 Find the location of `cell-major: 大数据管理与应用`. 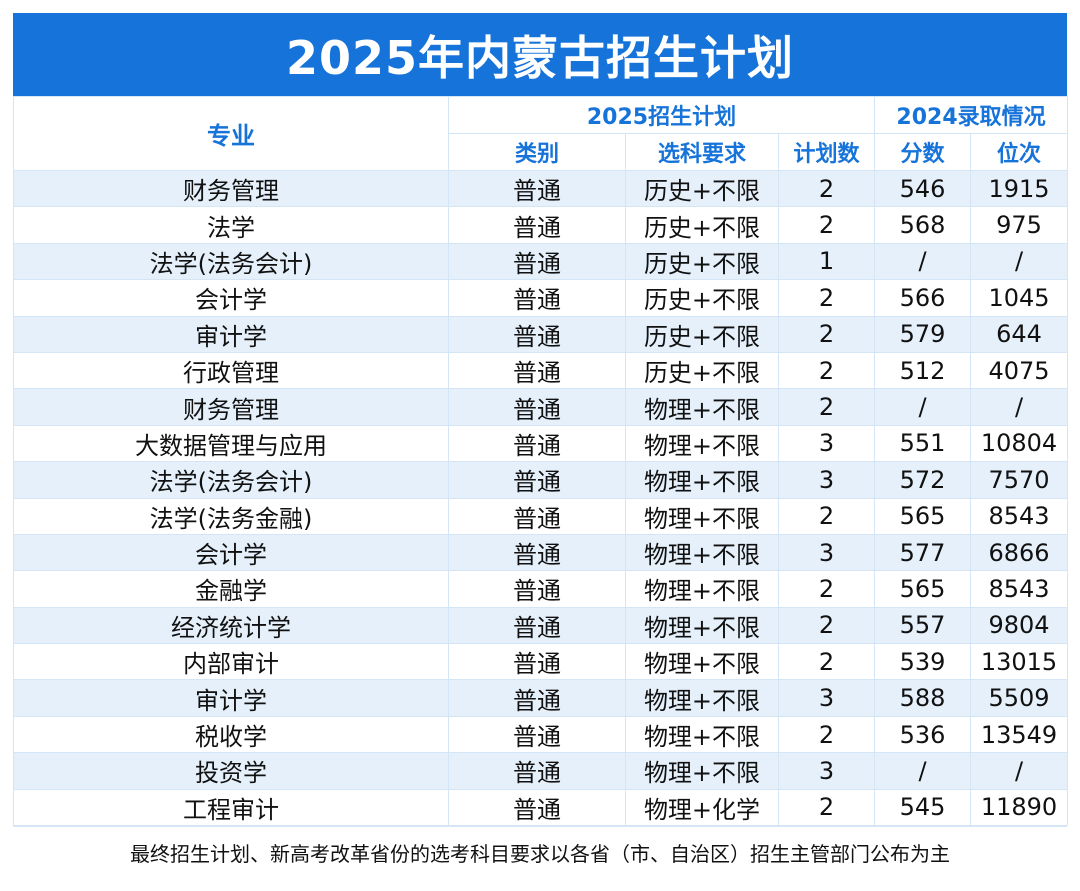

cell-major: 大数据管理与应用 is located at coordinates (231, 443).